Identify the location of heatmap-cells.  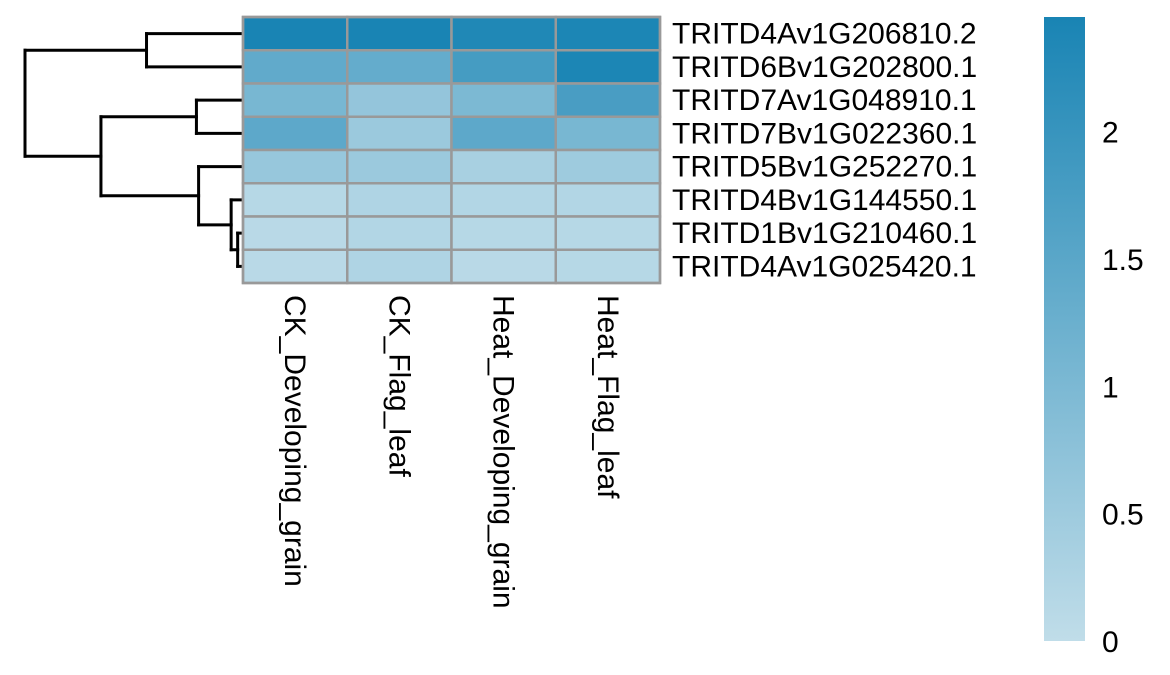
(451, 150).